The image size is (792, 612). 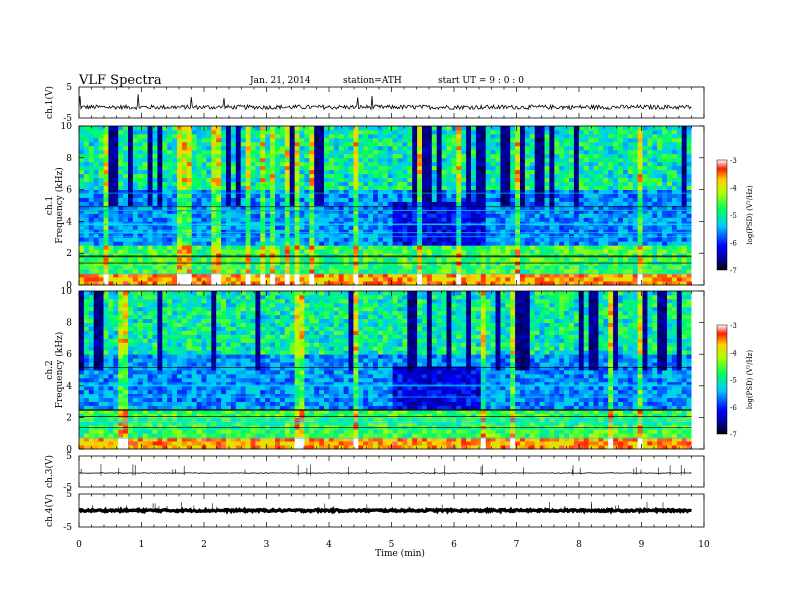 What do you see at coordinates (704, 545) in the screenshot?
I see `x-tick-label: 10` at bounding box center [704, 545].